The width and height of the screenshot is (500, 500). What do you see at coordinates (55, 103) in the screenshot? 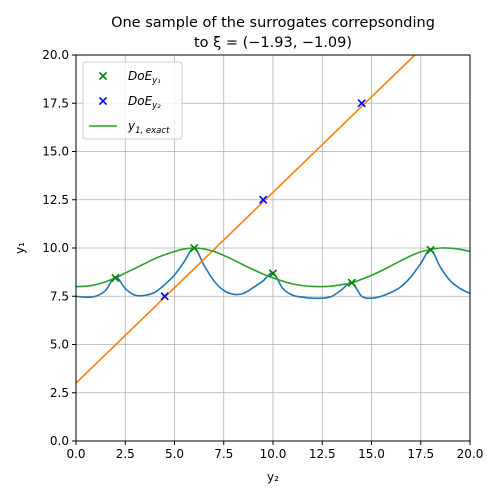
I see `y-tick-label: 17.5` at bounding box center [55, 103].